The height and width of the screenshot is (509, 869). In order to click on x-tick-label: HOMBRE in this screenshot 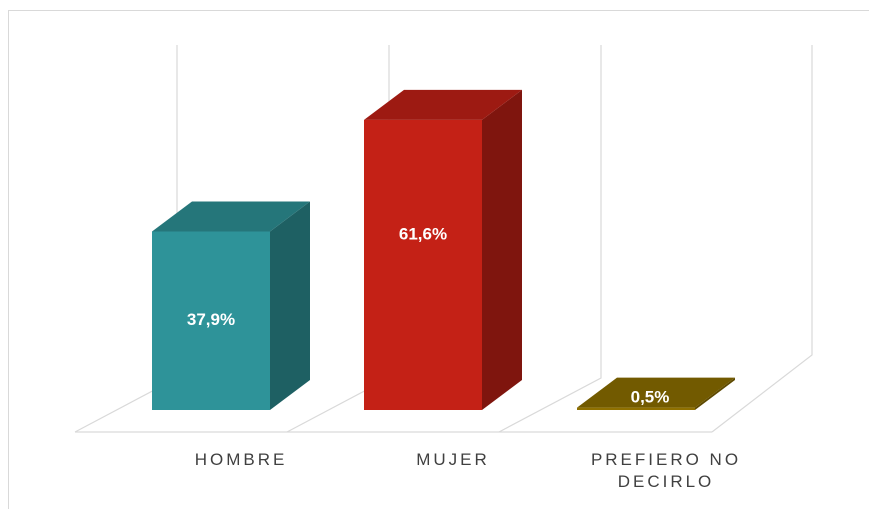, I will do `click(241, 459)`.